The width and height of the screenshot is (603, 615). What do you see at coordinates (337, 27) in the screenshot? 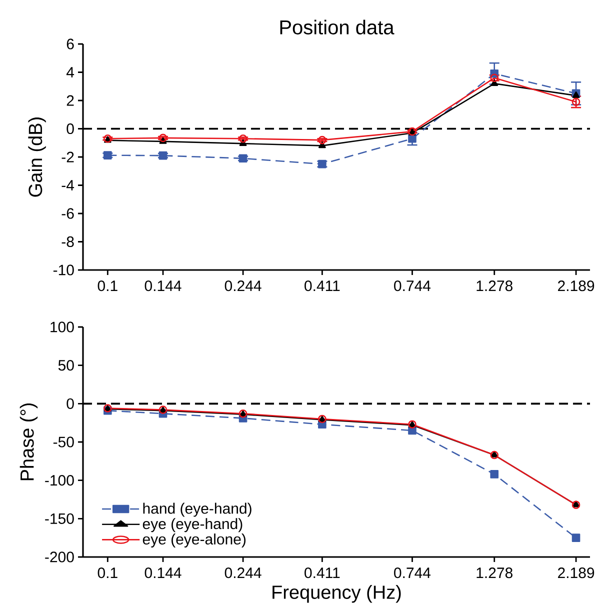
I see `chart-title: Position data` at bounding box center [337, 27].